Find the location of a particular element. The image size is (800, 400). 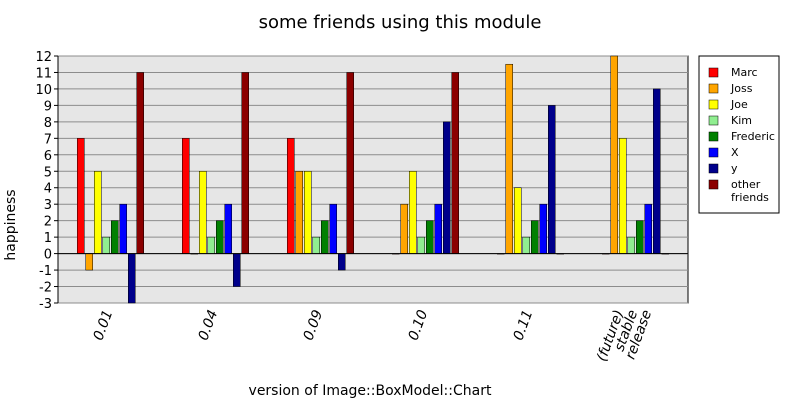

y-tick-label: 3 is located at coordinates (48, 205).